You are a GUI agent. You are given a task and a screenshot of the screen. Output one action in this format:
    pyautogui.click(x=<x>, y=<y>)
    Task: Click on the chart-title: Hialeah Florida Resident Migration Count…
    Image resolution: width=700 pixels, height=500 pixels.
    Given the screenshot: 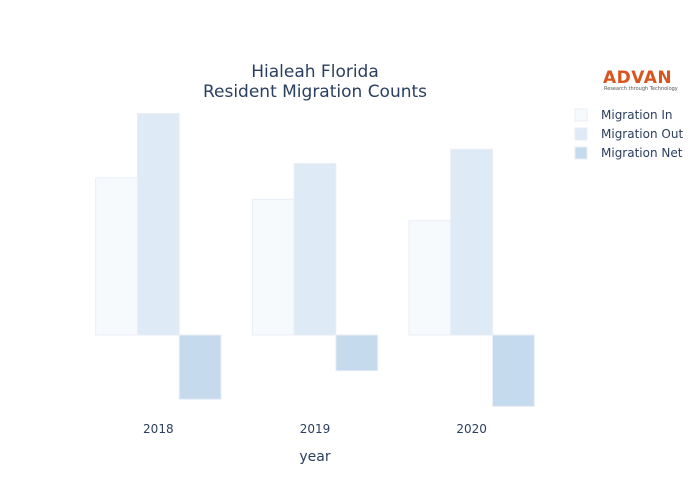 What is the action you would take?
    pyautogui.click(x=315, y=82)
    